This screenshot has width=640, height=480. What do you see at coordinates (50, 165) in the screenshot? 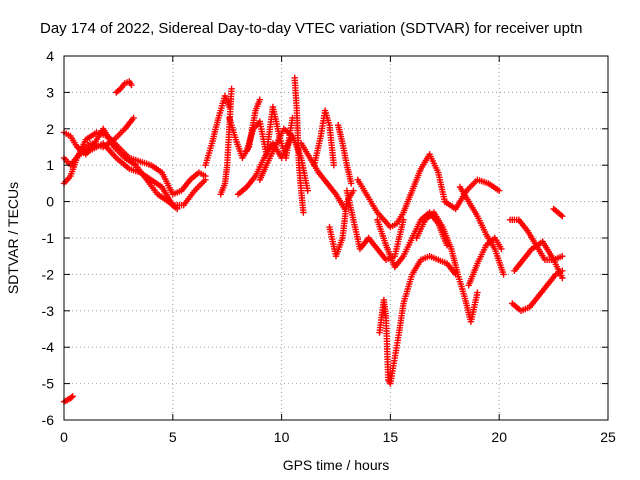
I see `y-tick-label: 1` at bounding box center [50, 165].